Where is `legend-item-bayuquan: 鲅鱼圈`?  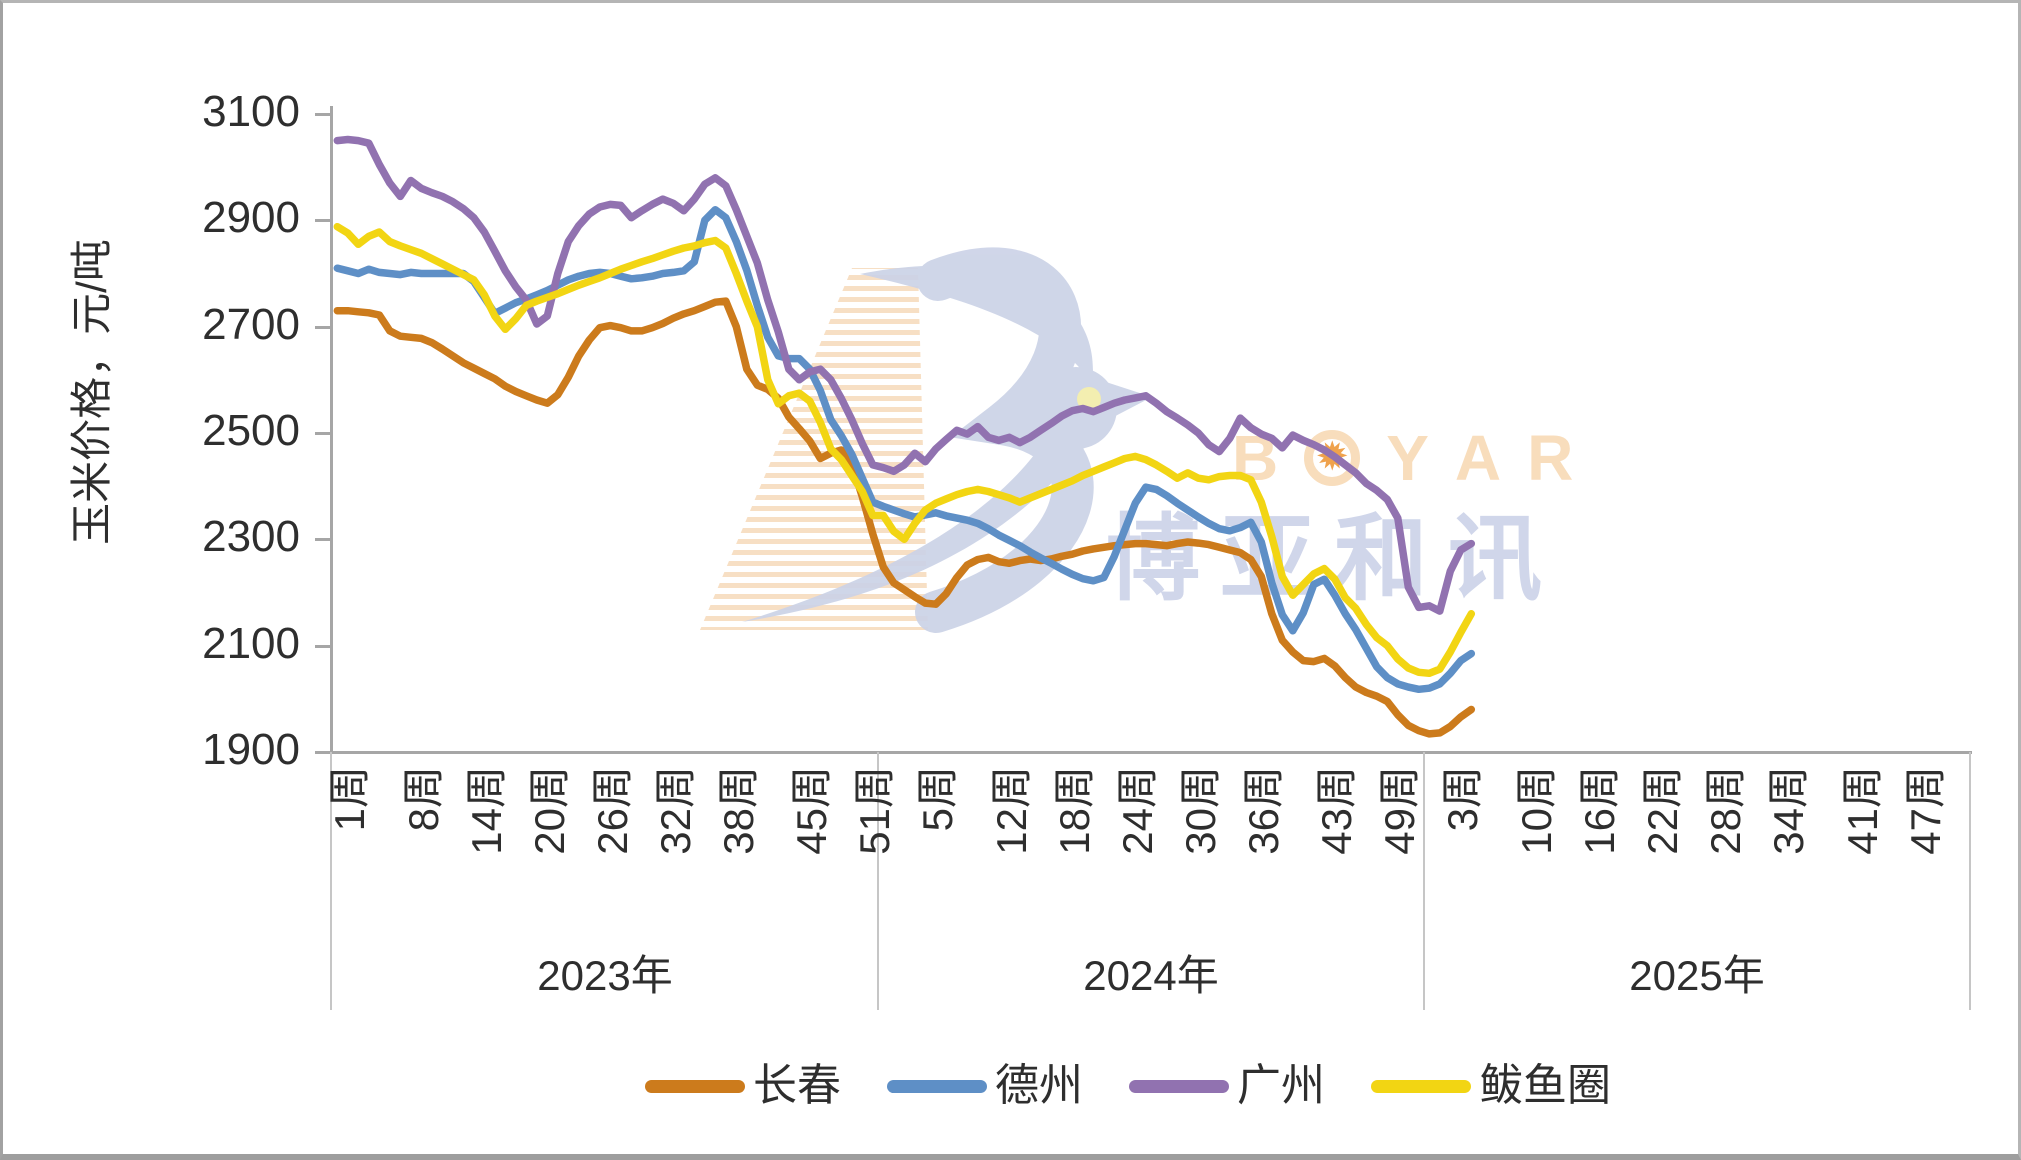
legend-item-bayuquan: 鲅鱼圈 is located at coordinates (1491, 1085).